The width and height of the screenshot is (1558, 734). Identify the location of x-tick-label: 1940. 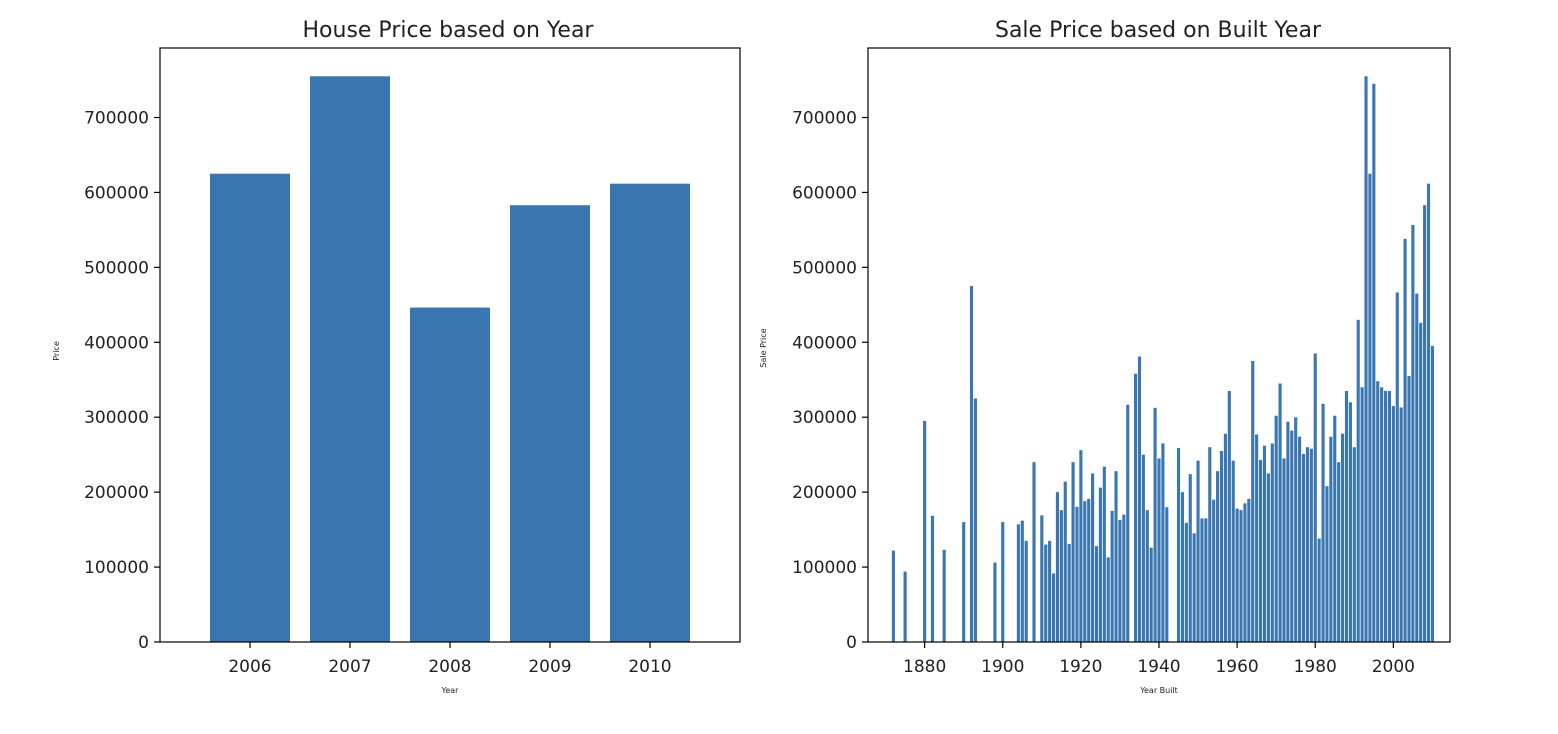
(1158, 667).